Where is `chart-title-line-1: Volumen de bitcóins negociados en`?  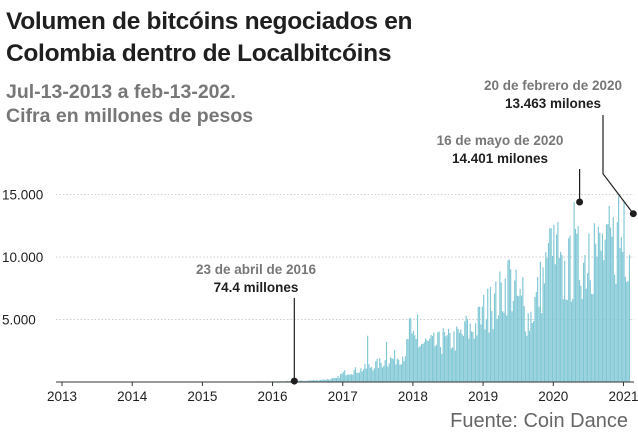
chart-title-line-1: Volumen de bitcóins negociados en is located at coordinates (209, 21).